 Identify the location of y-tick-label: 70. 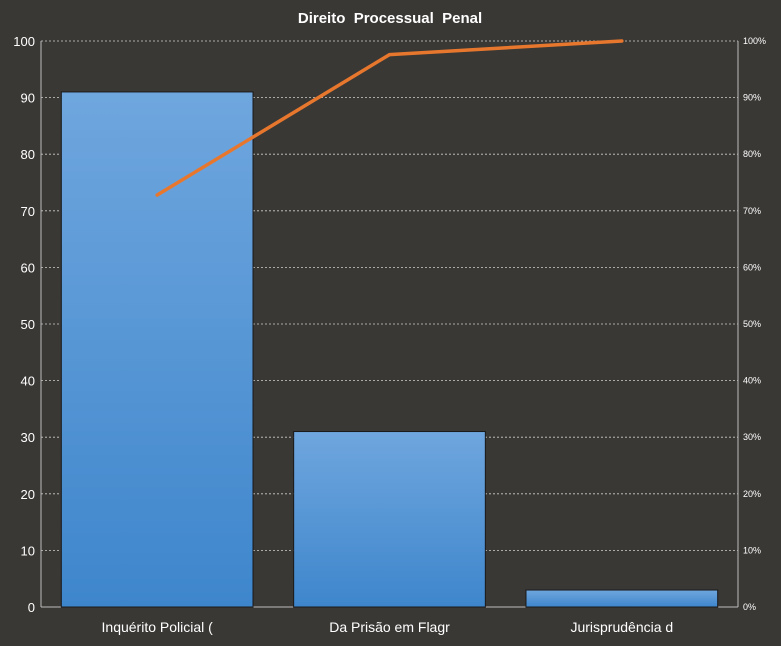
(28, 211).